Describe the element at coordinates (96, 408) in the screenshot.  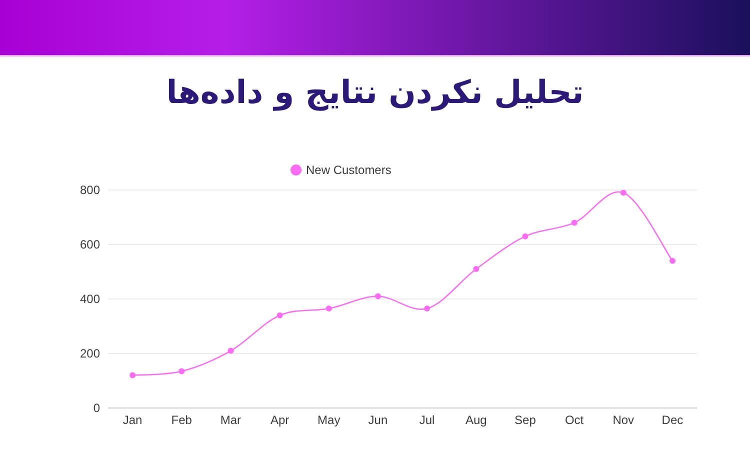
I see `y-tick-label: 0` at that location.